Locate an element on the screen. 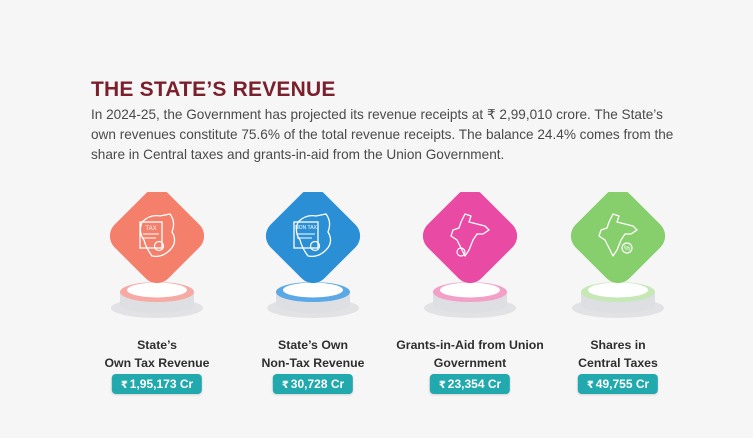  doc-text: NON TAX is located at coordinates (306, 228).